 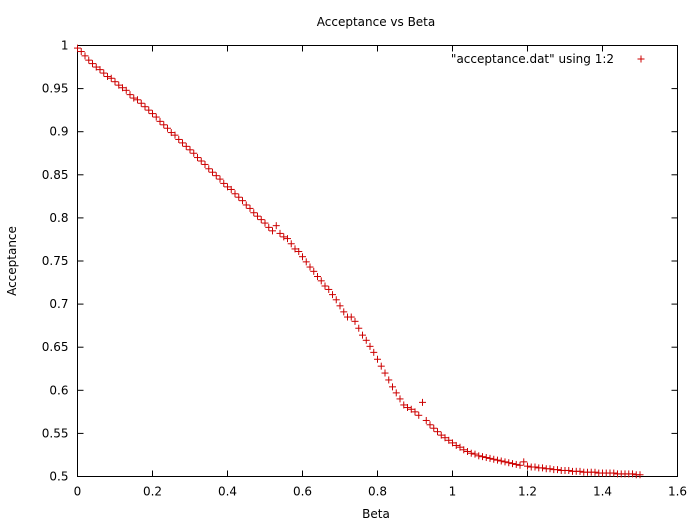 I want to click on x-tick-label: 0.6, so click(x=302, y=492).